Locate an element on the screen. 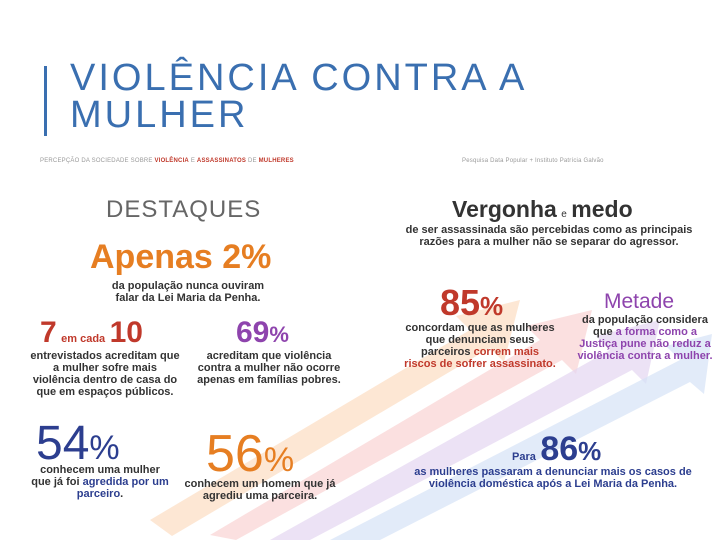  apenas-2-label: Apenas 2% is located at coordinates (181, 257).